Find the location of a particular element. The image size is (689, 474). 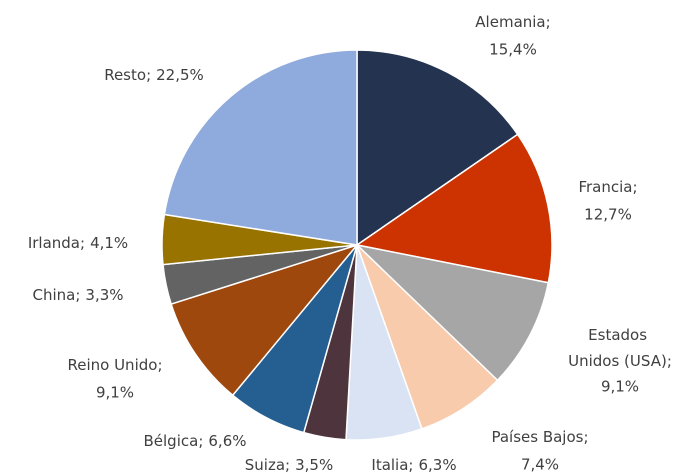

value-label: 6,6% is located at coordinates (227, 441).